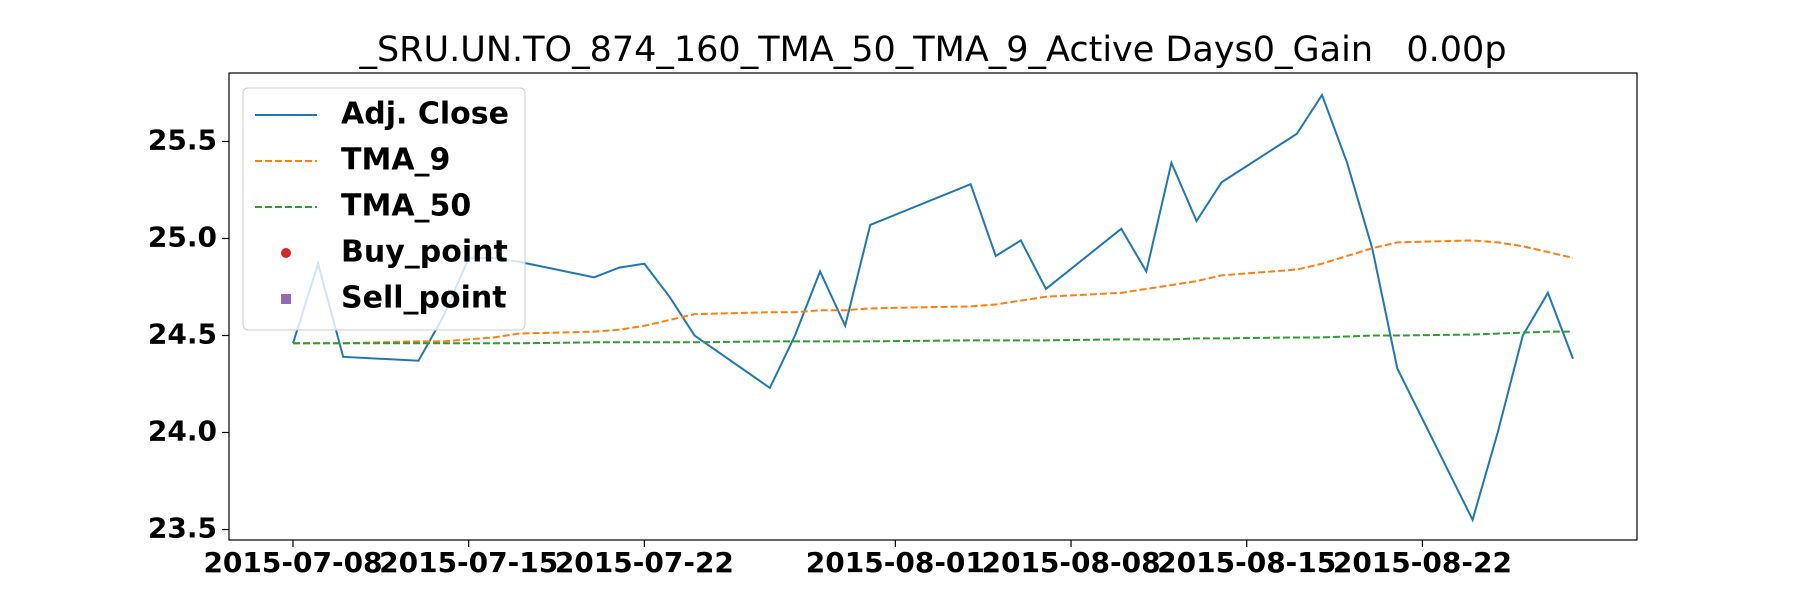 The image size is (1800, 600). Describe the element at coordinates (1246, 562) in the screenshot. I see `x-tick-label: 2015-08-15` at that location.